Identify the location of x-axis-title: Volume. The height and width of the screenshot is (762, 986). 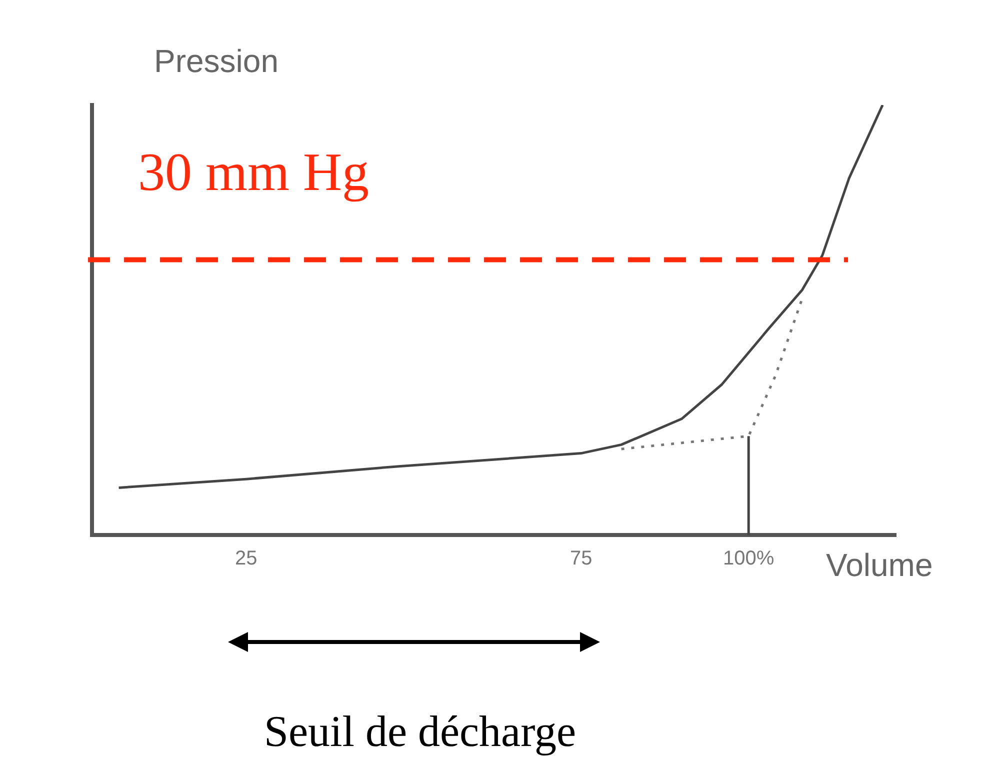
(879, 564).